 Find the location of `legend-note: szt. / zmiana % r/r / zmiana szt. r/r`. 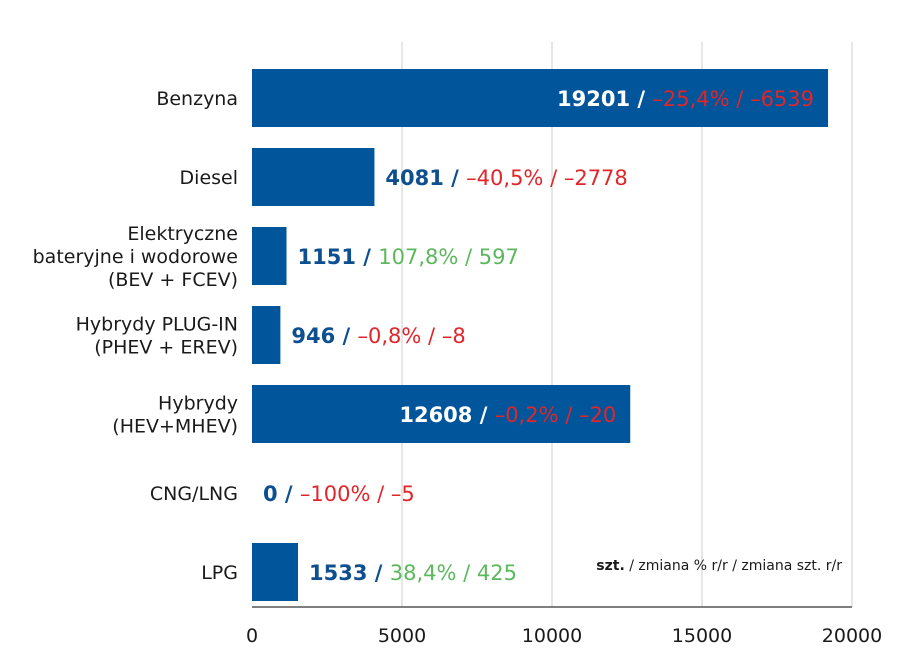

legend-note: szt. / zmiana % r/r / zmiana szt. r/r is located at coordinates (719, 566).